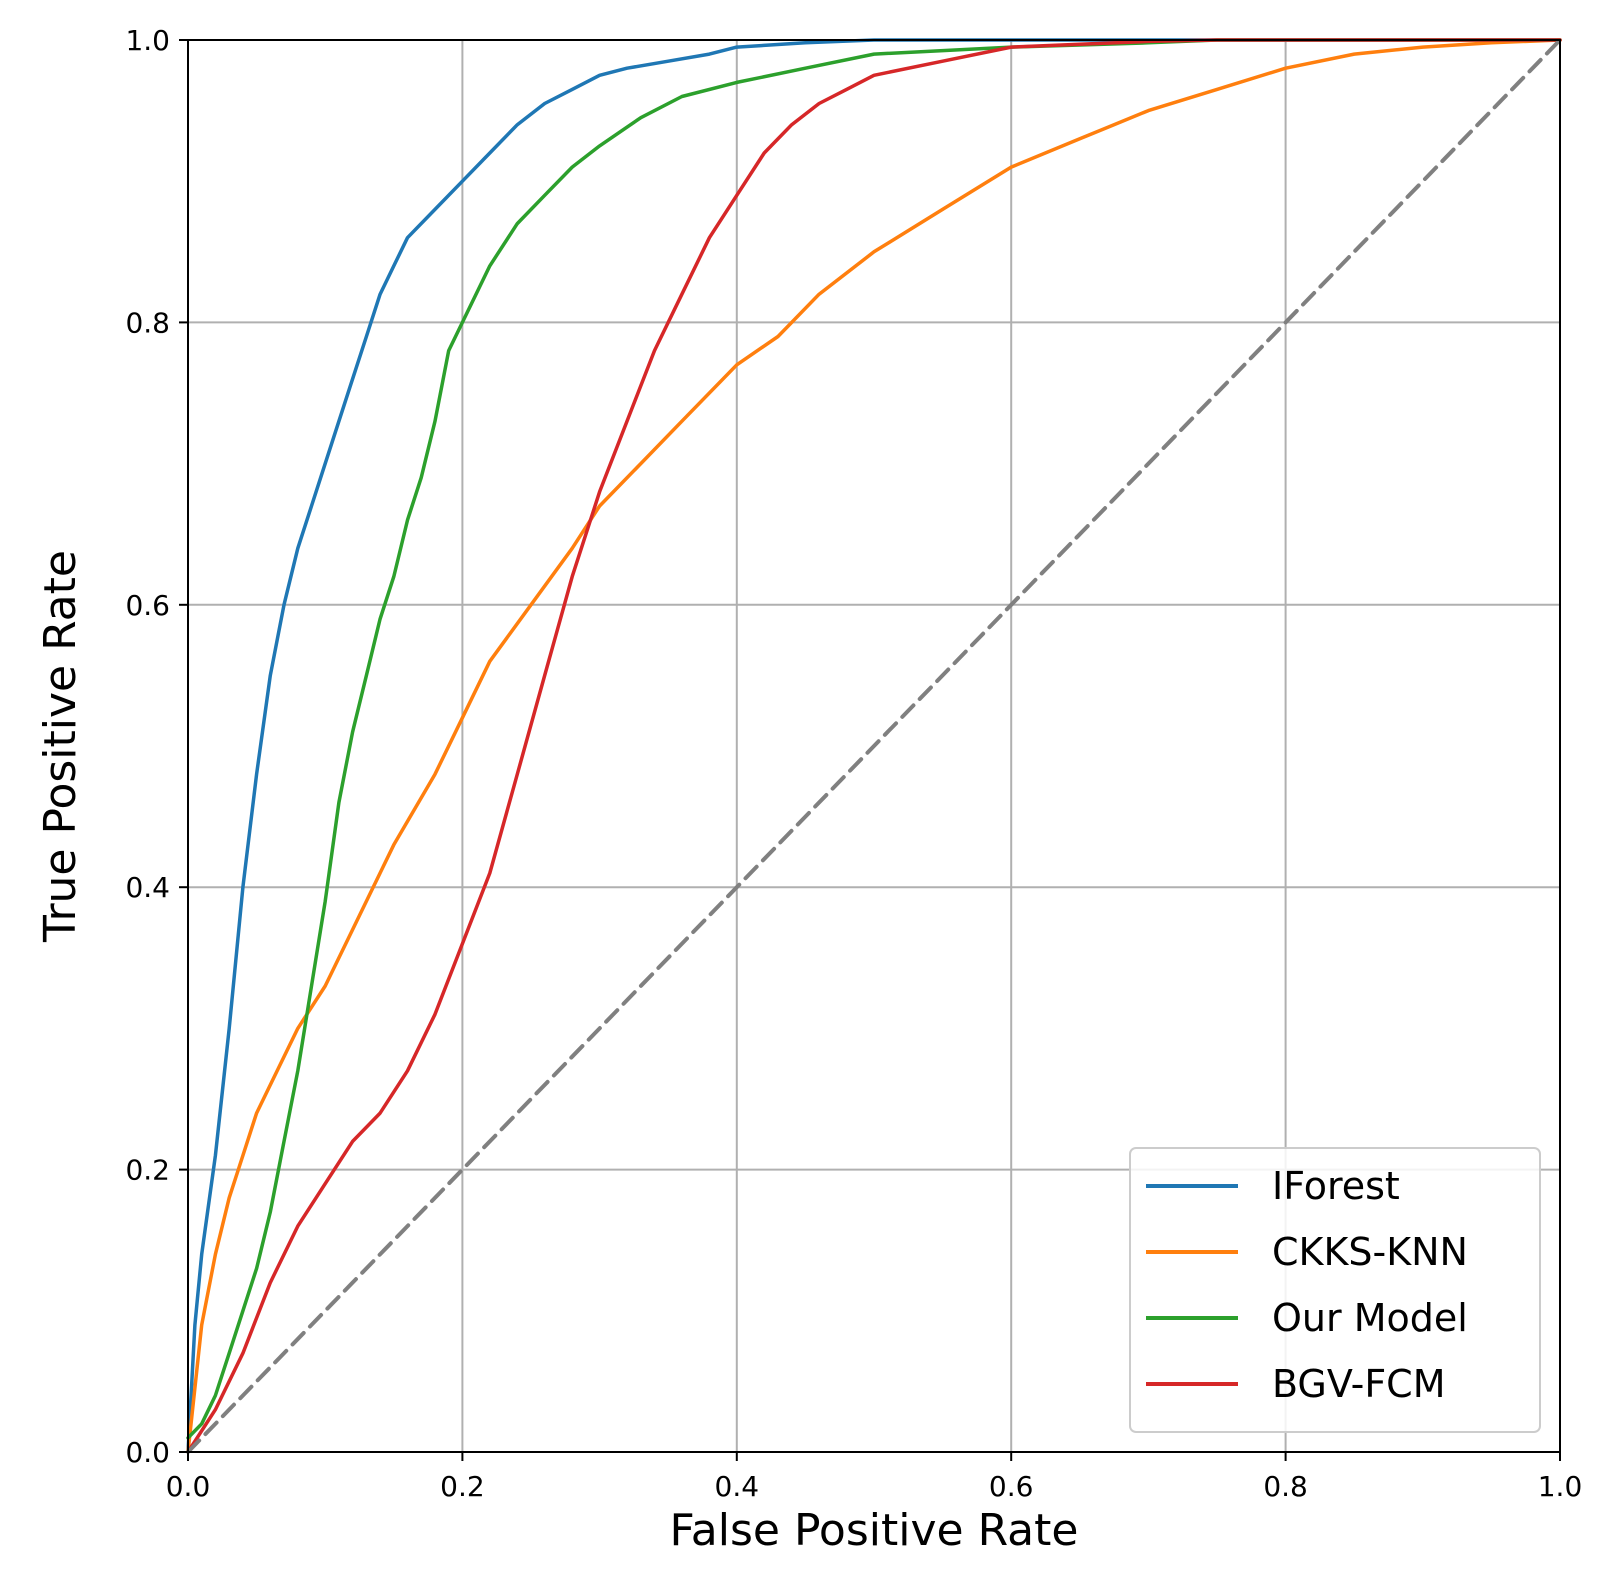 The height and width of the screenshot is (1588, 1615). I want to click on x-axis-label: False Positive Rate, so click(874, 1530).